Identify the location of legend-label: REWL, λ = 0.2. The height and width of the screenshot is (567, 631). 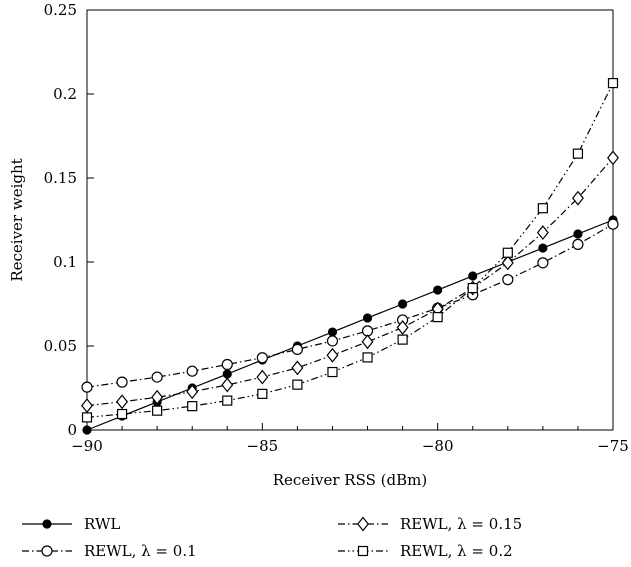
(456, 551).